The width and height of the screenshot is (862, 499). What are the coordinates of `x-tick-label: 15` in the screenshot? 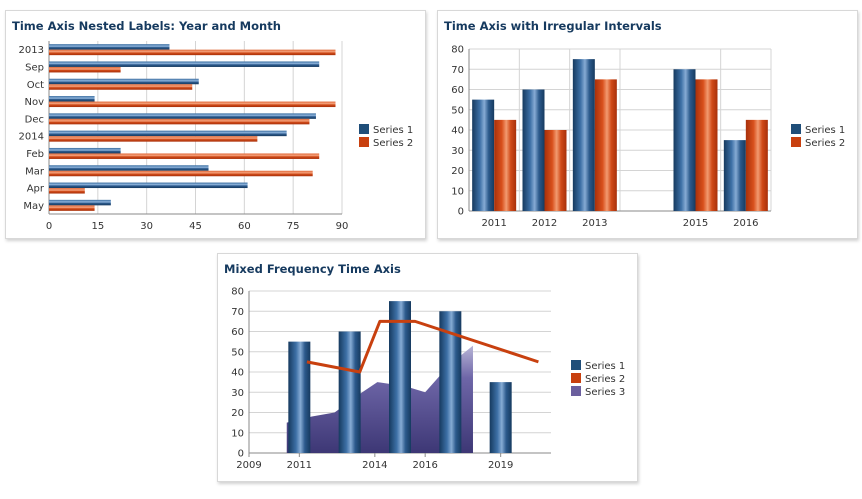 It's located at (97, 226).